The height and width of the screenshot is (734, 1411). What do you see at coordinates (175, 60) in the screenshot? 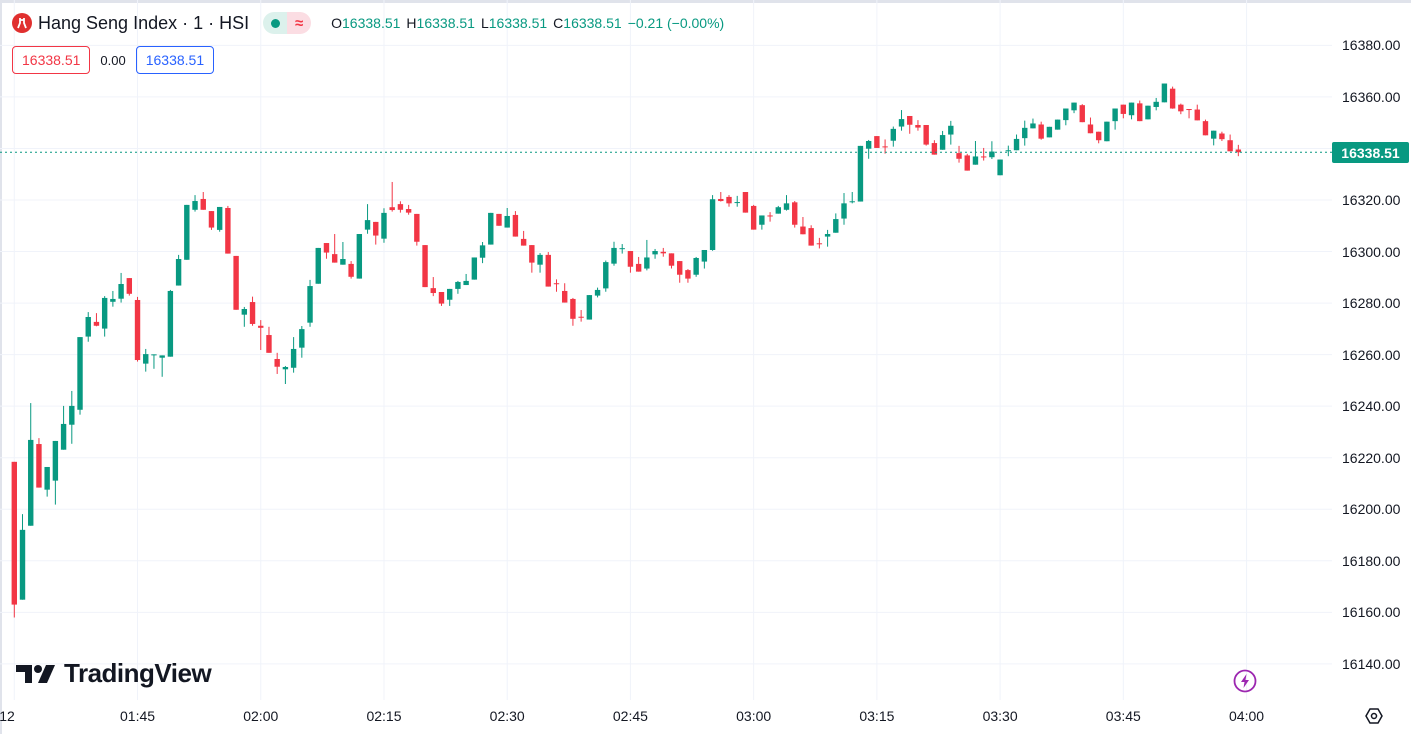
I see `buy-price-button: 16338.51` at bounding box center [175, 60].